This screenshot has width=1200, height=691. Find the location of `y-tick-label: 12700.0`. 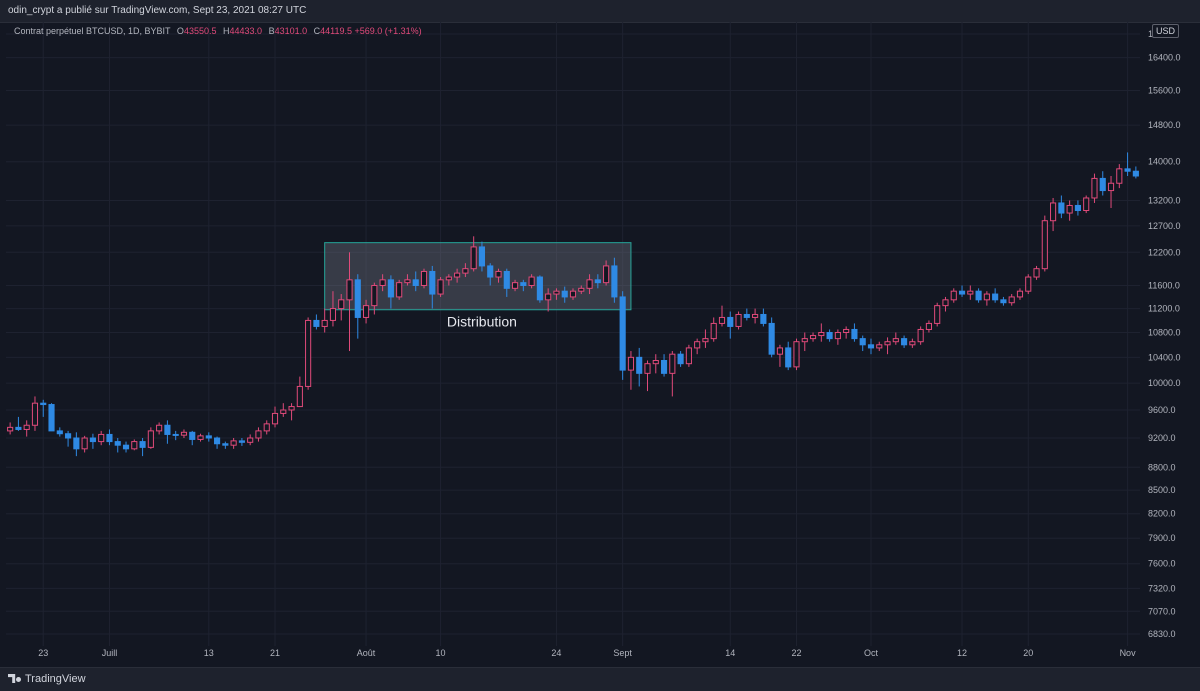

y-tick-label: 12700.0 is located at coordinates (1164, 226).